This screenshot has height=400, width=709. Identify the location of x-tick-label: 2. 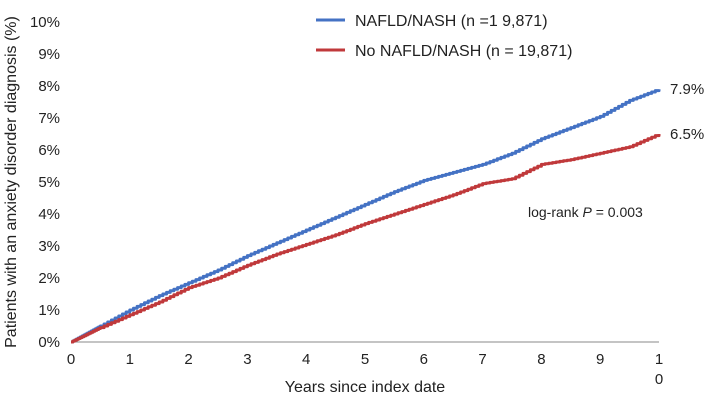
(188, 359).